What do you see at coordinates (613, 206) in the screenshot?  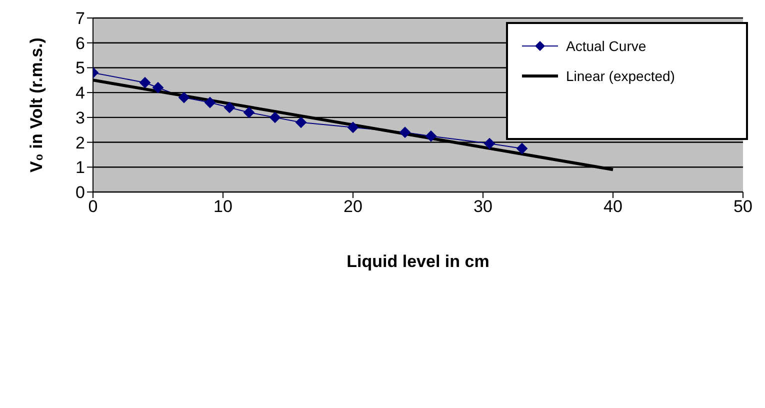 I see `x-tick-label: 40` at bounding box center [613, 206].